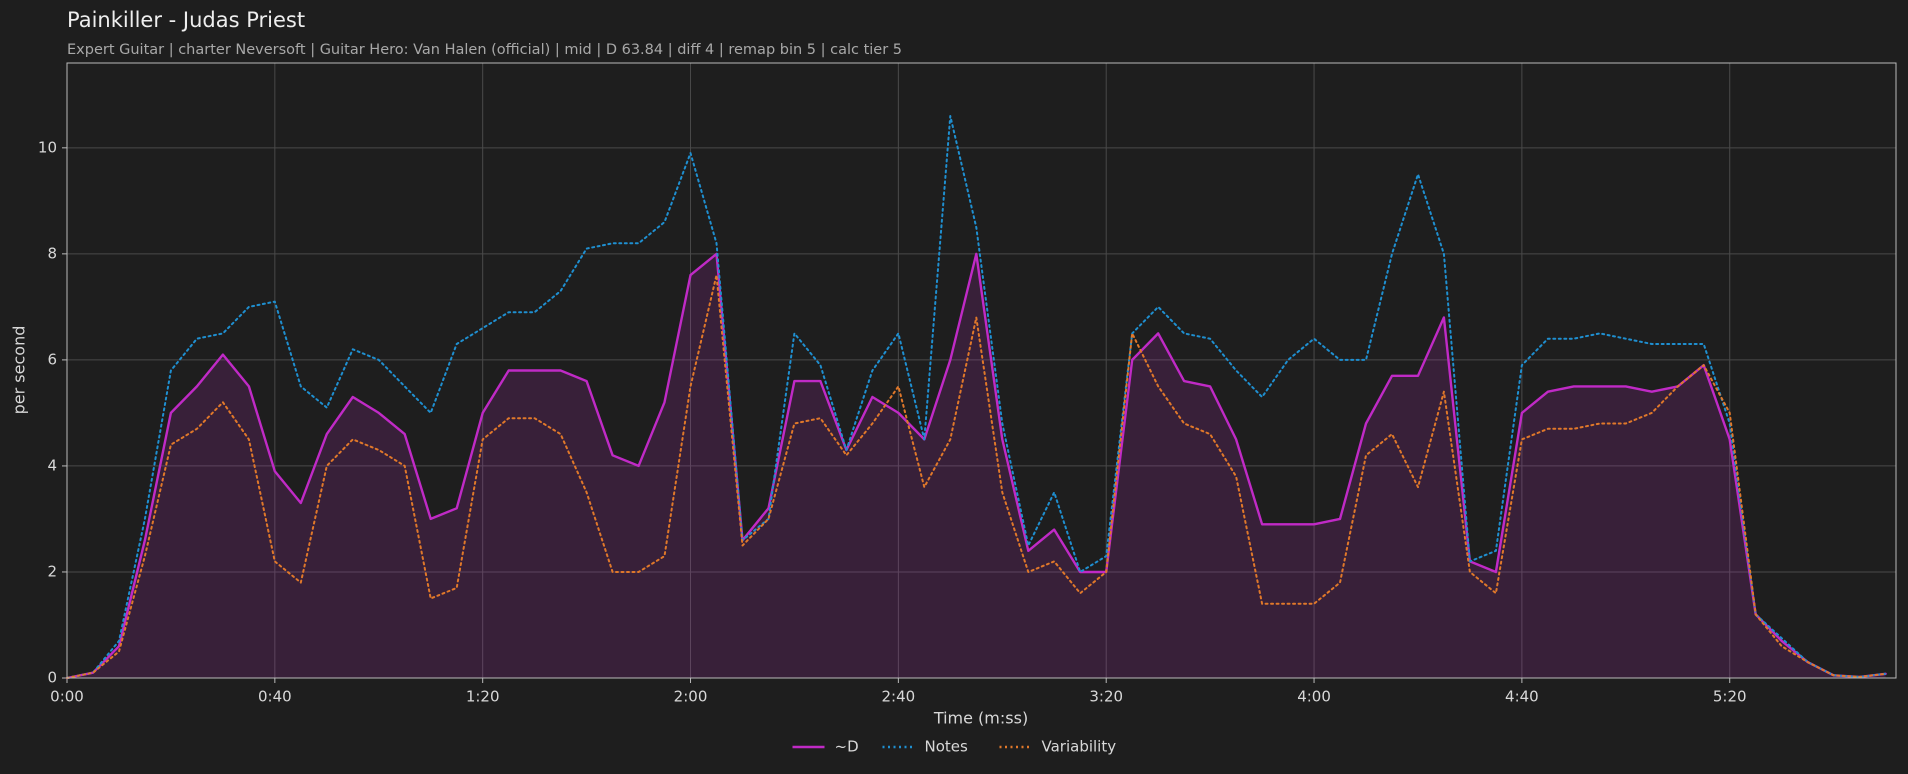  I want to click on y-tick-label: 8, so click(52, 253).